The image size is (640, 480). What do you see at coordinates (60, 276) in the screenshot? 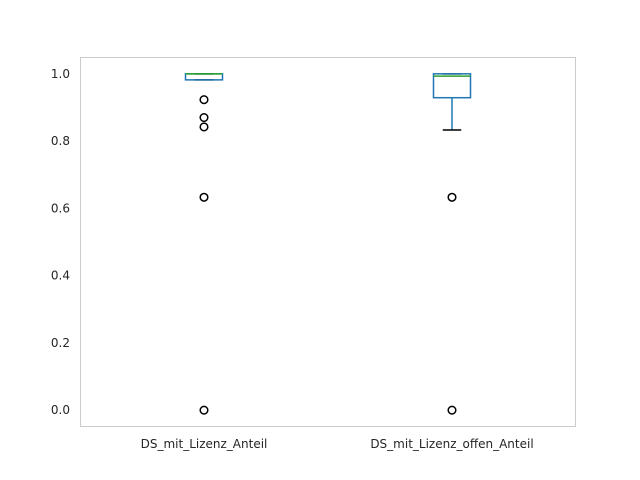
I see `y-tick-label: 0.4` at bounding box center [60, 276].